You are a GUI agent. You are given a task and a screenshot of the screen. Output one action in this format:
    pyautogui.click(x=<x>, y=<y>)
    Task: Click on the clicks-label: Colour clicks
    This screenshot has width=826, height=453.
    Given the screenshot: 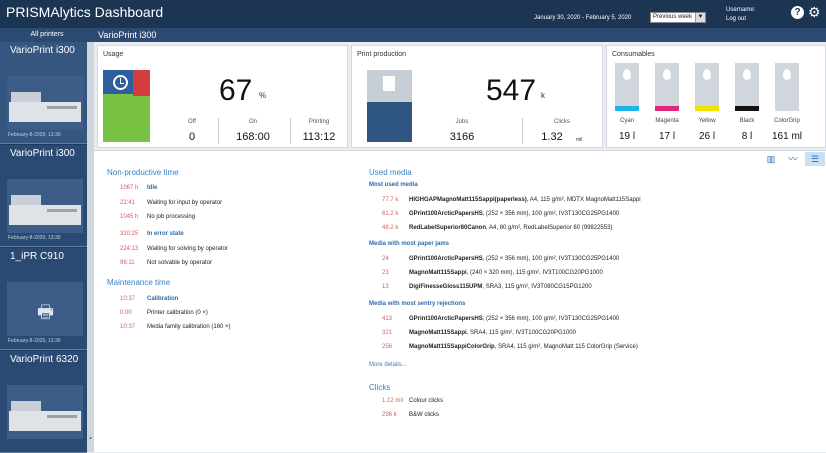 What is the action you would take?
    pyautogui.click(x=426, y=401)
    